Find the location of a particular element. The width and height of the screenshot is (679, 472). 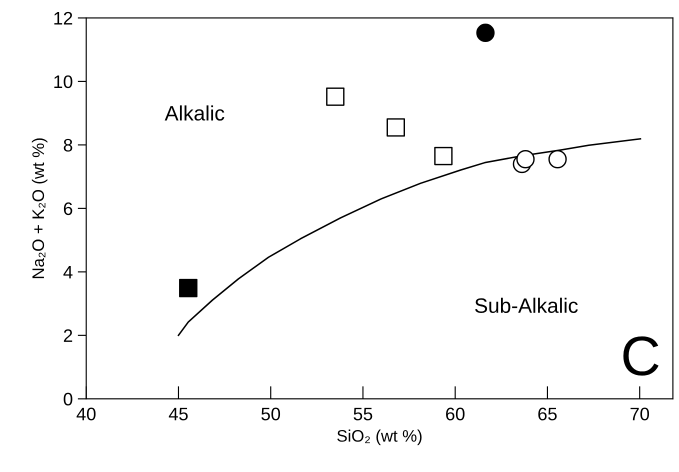

annotation: Alkalic is located at coordinates (194, 113).